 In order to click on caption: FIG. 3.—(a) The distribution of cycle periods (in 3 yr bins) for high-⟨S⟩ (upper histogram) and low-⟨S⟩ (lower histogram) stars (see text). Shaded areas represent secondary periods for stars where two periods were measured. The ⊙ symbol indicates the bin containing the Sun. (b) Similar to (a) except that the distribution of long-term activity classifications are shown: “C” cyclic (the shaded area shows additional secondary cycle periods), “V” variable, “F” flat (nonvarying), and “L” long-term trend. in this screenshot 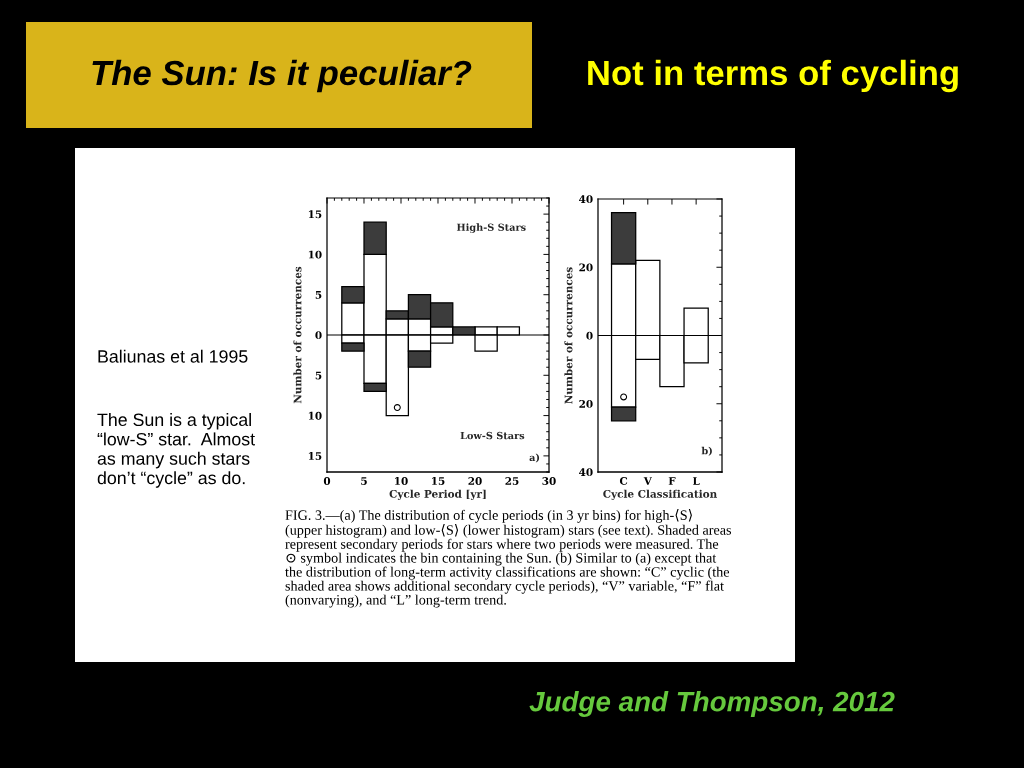, I will do `click(508, 558)`.